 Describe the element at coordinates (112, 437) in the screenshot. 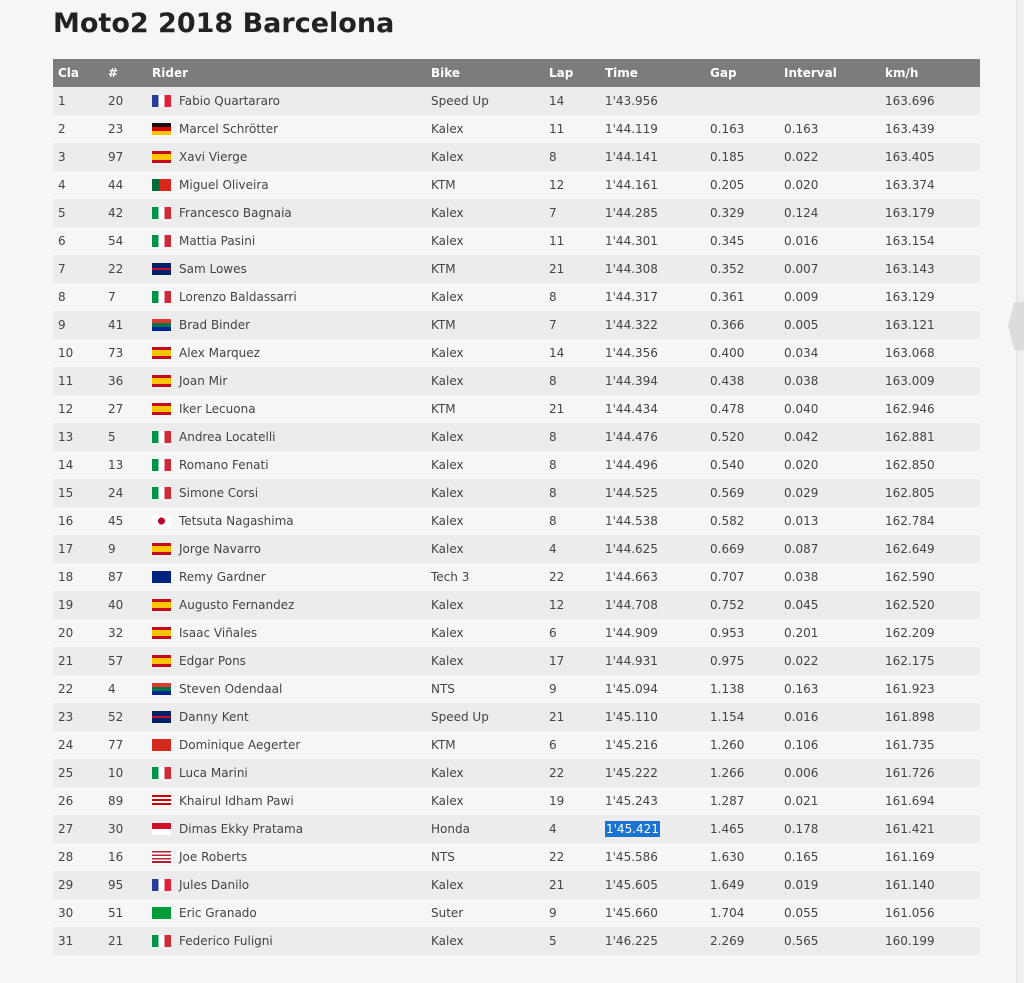

I see `rider-number-text: 5` at that location.